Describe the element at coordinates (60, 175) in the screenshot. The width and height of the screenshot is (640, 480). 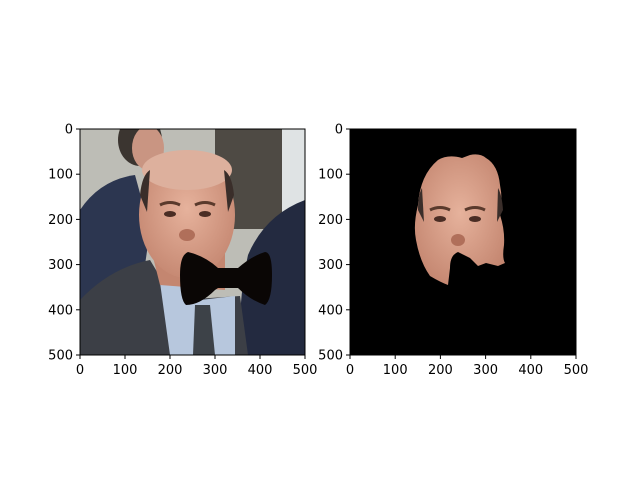
I see `left-y-tick-label: 100` at that location.